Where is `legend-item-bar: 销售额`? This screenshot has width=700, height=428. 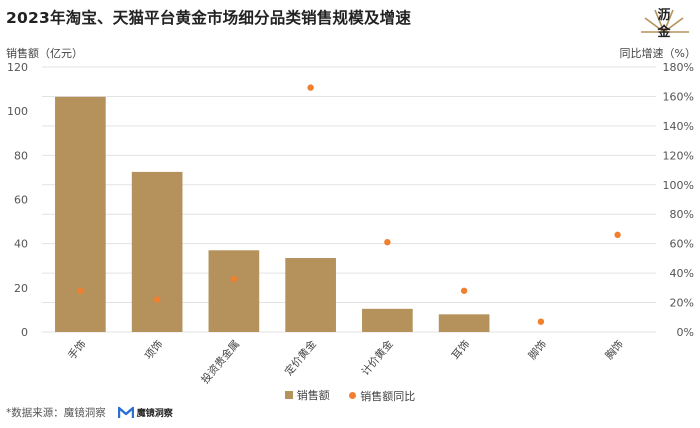
legend-item-bar: 销售额 is located at coordinates (307, 395).